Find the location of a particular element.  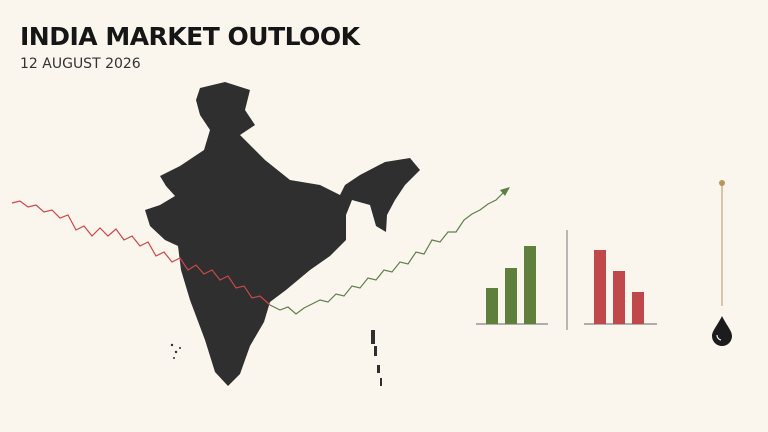

rising-line is located at coordinates (387, 253).